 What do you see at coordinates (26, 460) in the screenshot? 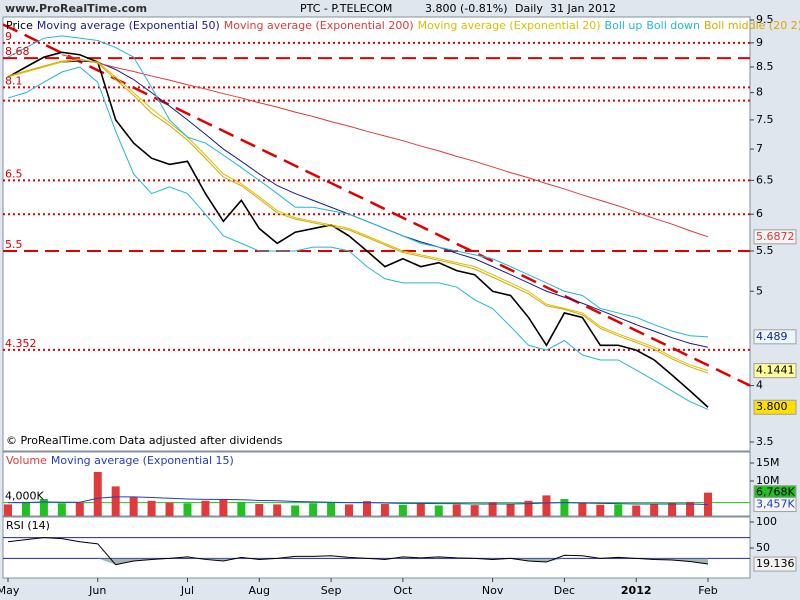
I see `legend-entry: Volume` at bounding box center [26, 460].